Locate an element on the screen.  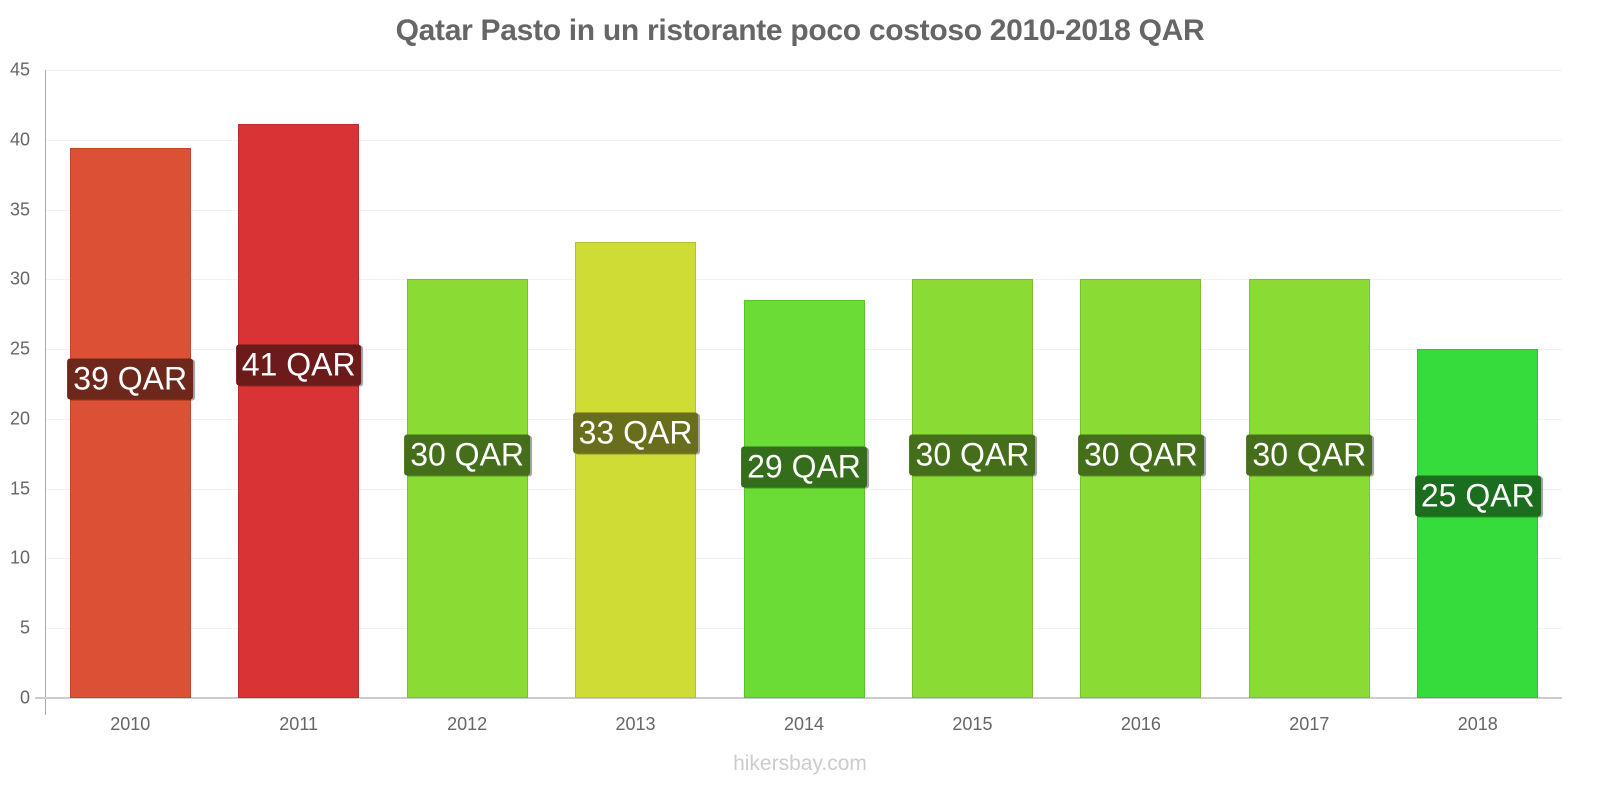
y-tick-label: 5 is located at coordinates (24, 627).